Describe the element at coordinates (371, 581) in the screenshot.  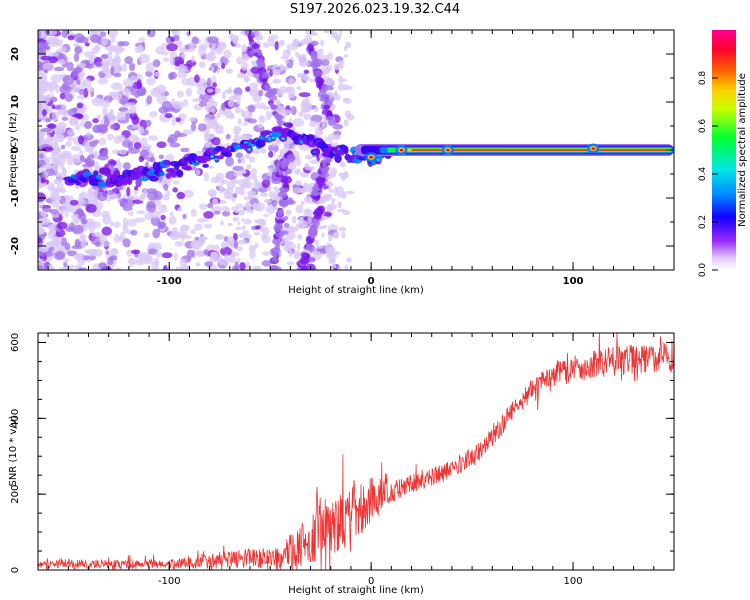
I see `x-tick-label: 0` at that location.